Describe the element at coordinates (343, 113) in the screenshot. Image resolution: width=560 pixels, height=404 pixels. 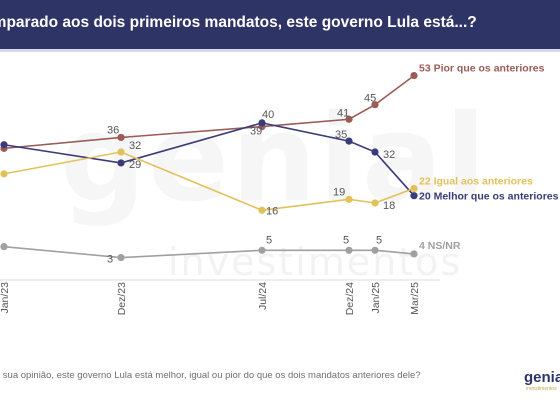
I see `data-label-pior-que-os-anteriores: 41` at that location.